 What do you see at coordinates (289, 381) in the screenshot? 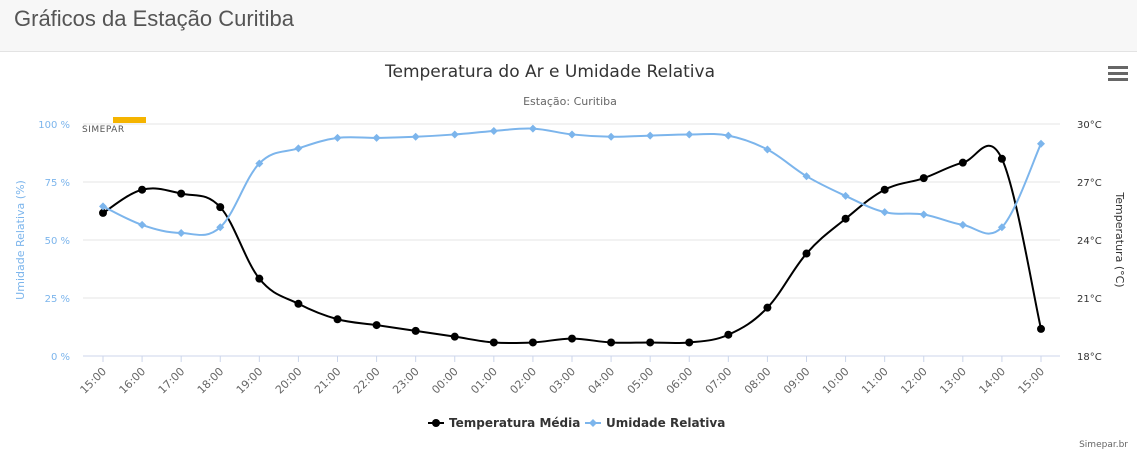
I see `x-tick-label: 20:00` at bounding box center [289, 381].